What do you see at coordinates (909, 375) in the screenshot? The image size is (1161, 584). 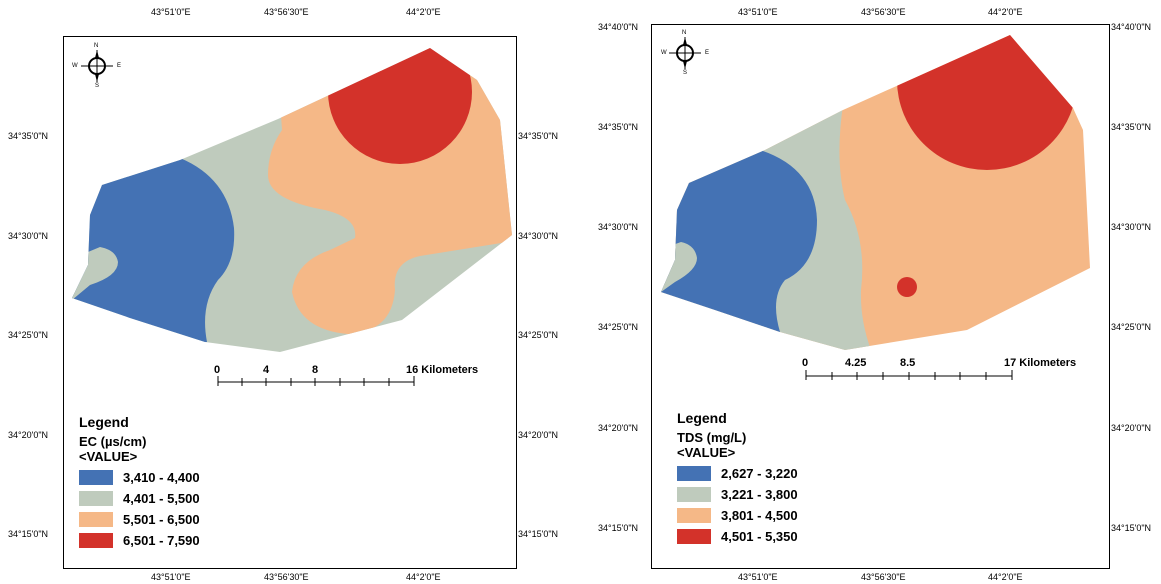 I see `scale-bar` at bounding box center [909, 375].